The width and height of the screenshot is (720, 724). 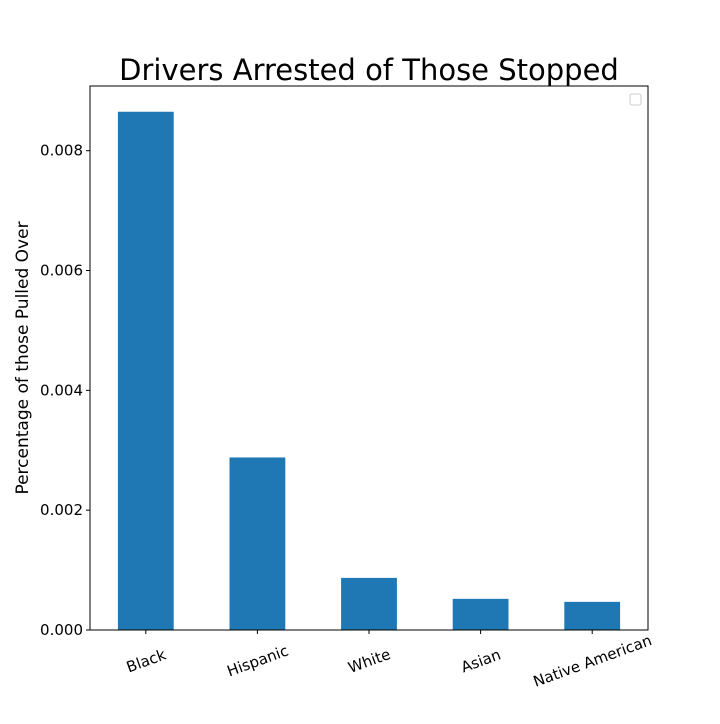 What do you see at coordinates (369, 603) in the screenshot?
I see `bar-white` at bounding box center [369, 603].